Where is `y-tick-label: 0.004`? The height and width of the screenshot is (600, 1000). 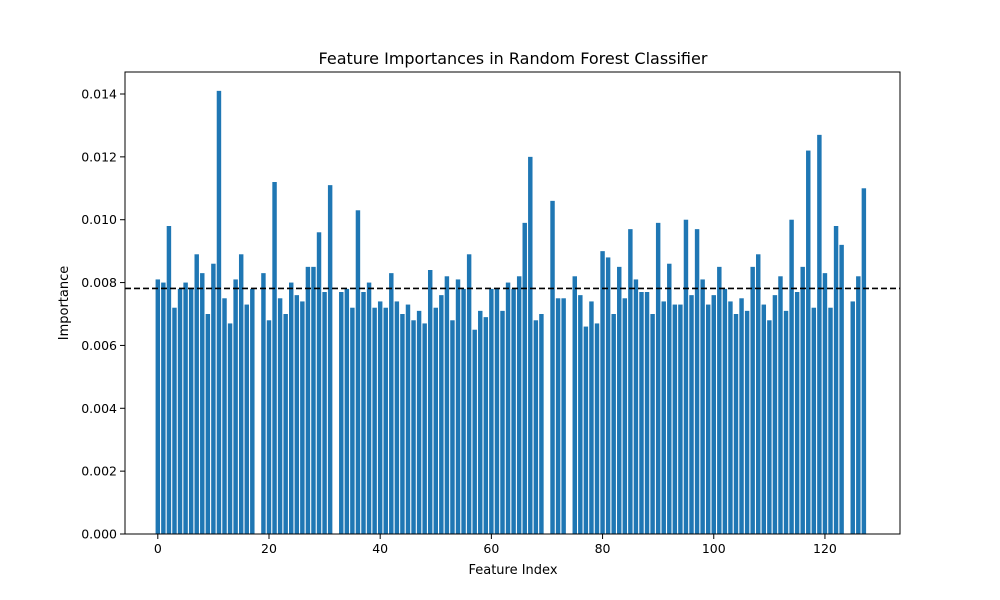 y-tick-label: 0.004 is located at coordinates (99, 408).